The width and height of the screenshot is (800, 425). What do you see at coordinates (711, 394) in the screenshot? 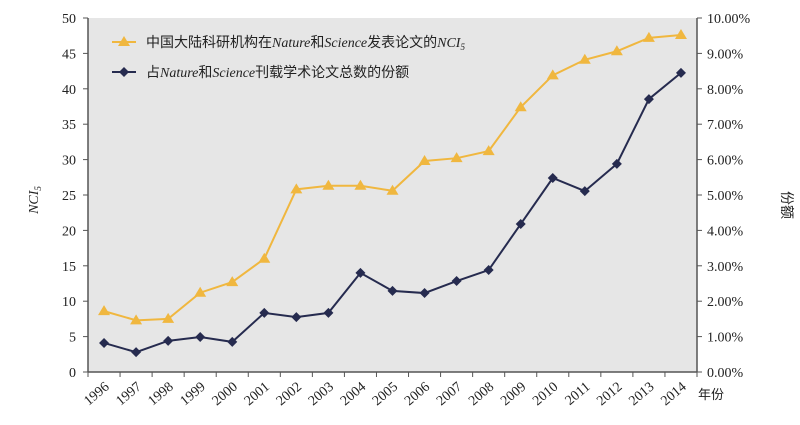
I see `x-axis-label: 年份` at bounding box center [711, 394].